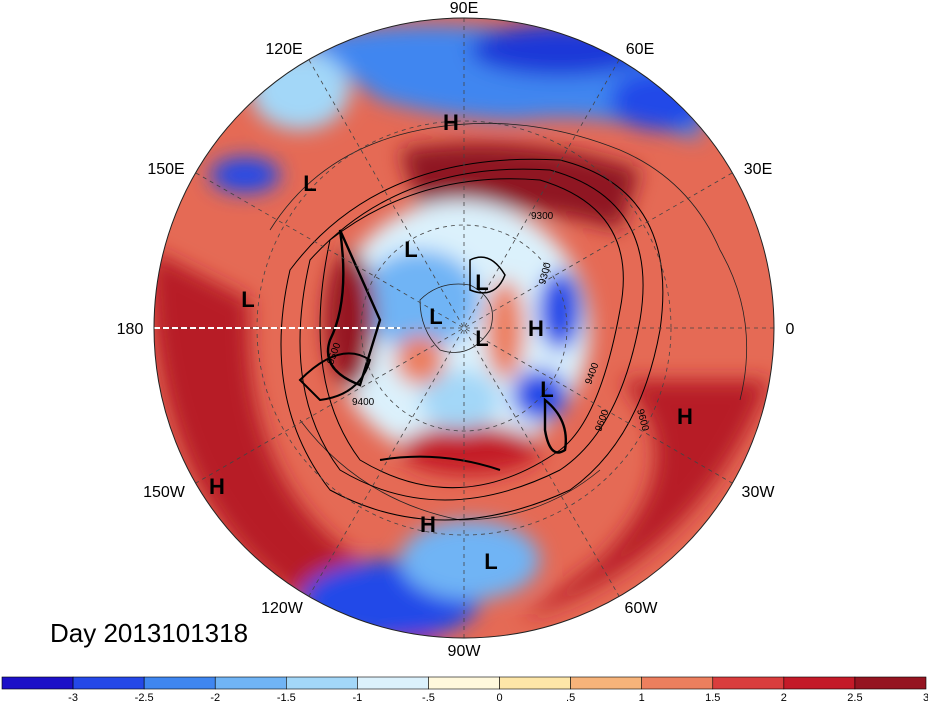 The height and width of the screenshot is (702, 928). What do you see at coordinates (144, 697) in the screenshot?
I see `colorbar-tick-label: -2.5` at bounding box center [144, 697].